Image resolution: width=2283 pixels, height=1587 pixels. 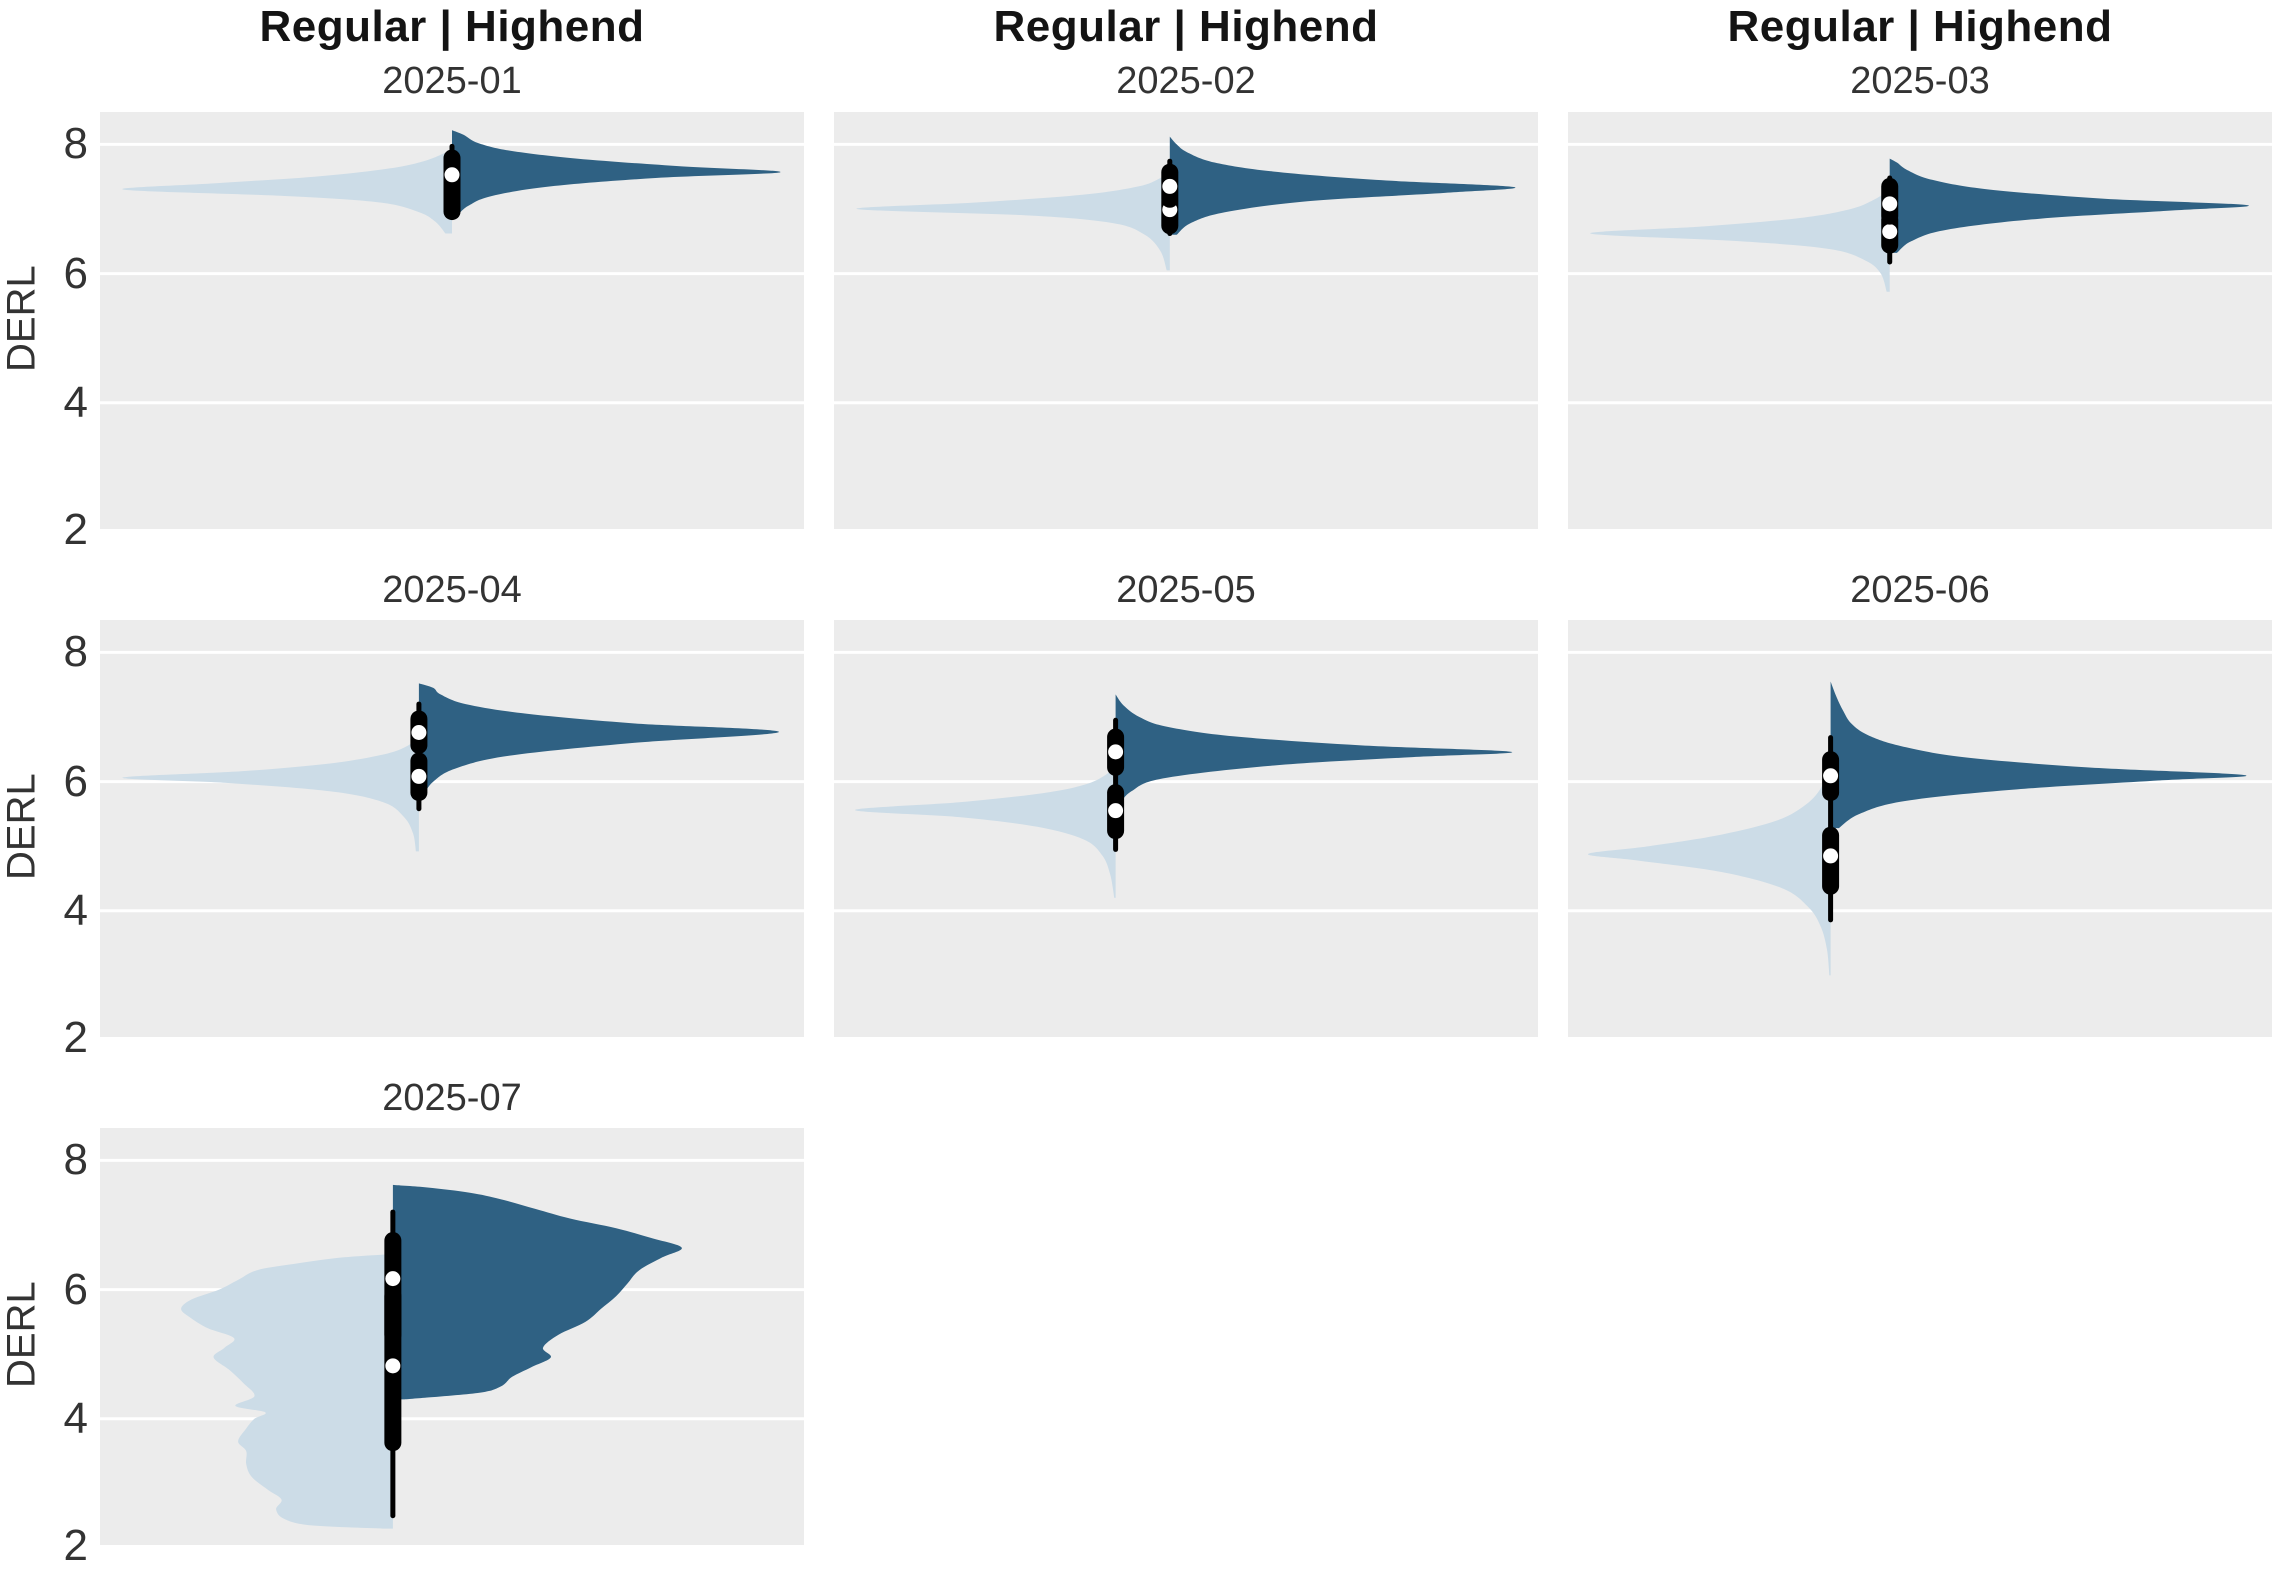 I want to click on facet-header: 2025-04, so click(x=452, y=576).